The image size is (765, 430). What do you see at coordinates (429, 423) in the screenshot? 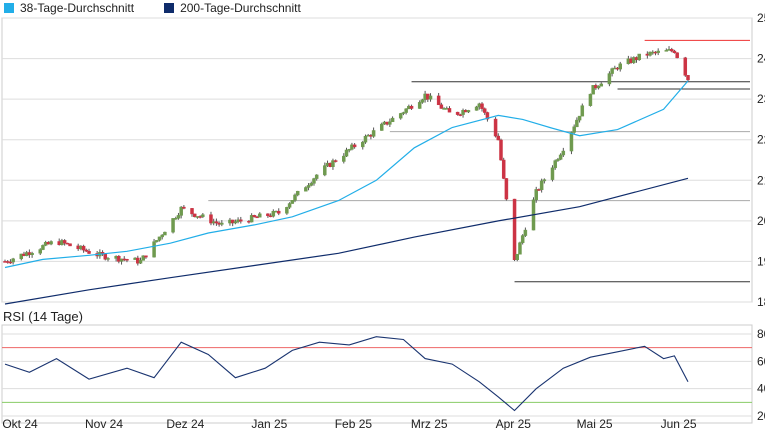
I see `x-tick-label: Mrz 25` at bounding box center [429, 423].